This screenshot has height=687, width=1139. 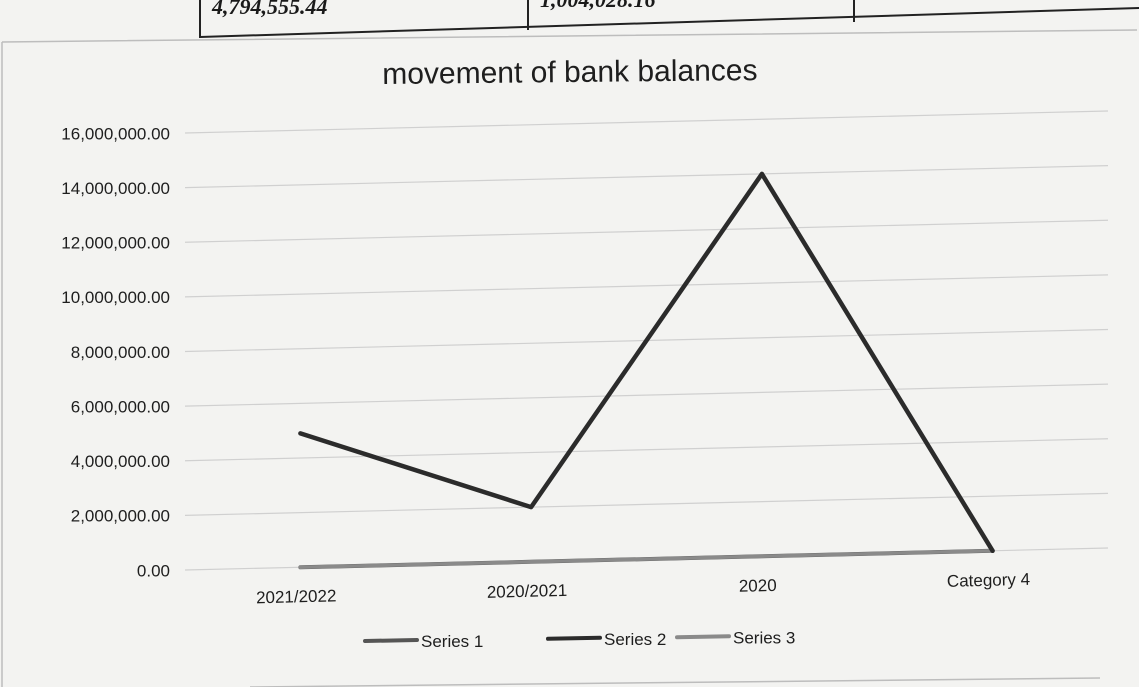 What do you see at coordinates (120, 406) in the screenshot?
I see `y-tick-label: 6,000,000.00` at bounding box center [120, 406].